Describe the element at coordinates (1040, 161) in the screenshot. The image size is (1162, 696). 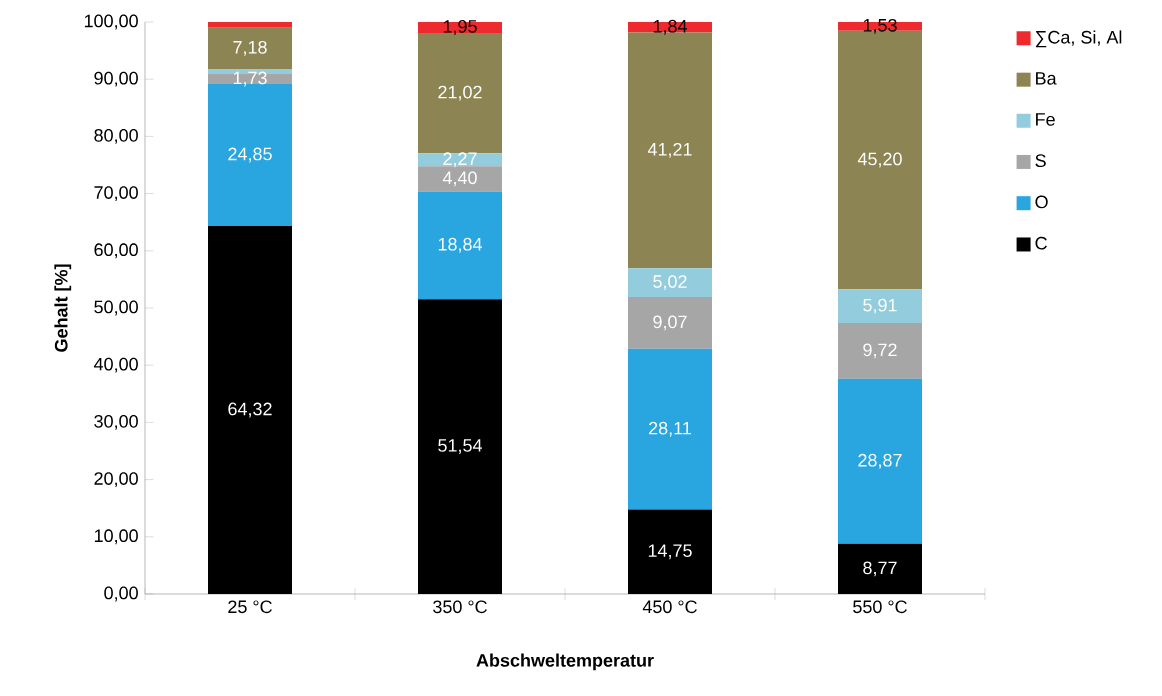
I see `legend-label: S` at that location.